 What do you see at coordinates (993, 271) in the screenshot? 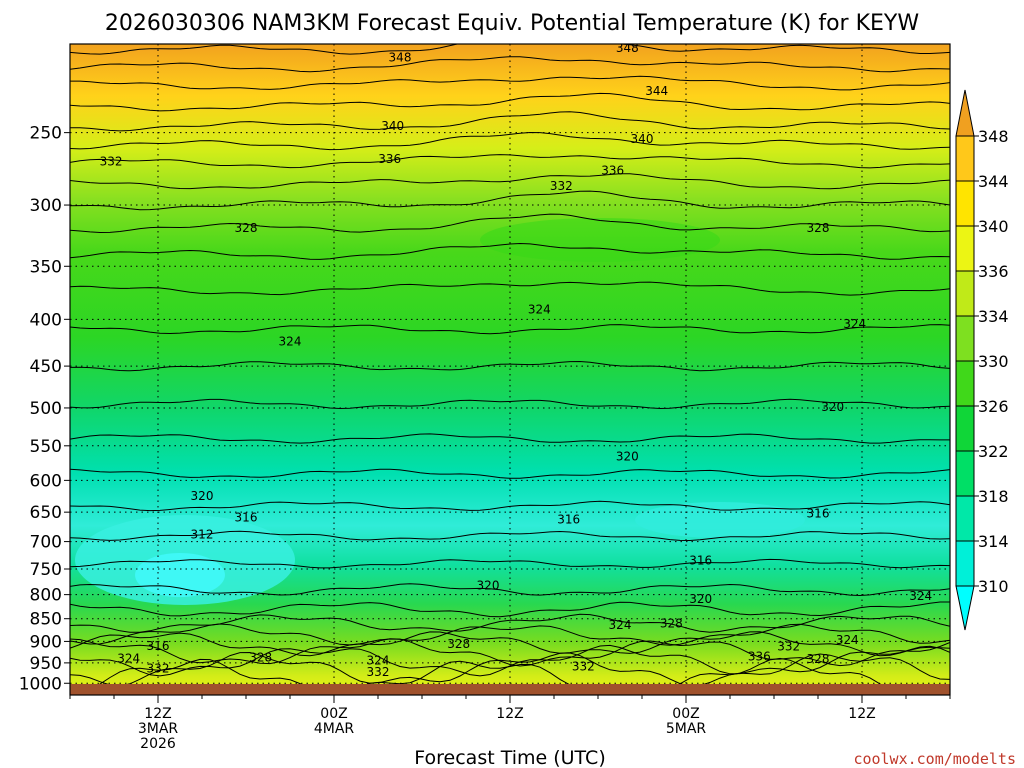
I see `colorbar-label: 336` at bounding box center [993, 271].